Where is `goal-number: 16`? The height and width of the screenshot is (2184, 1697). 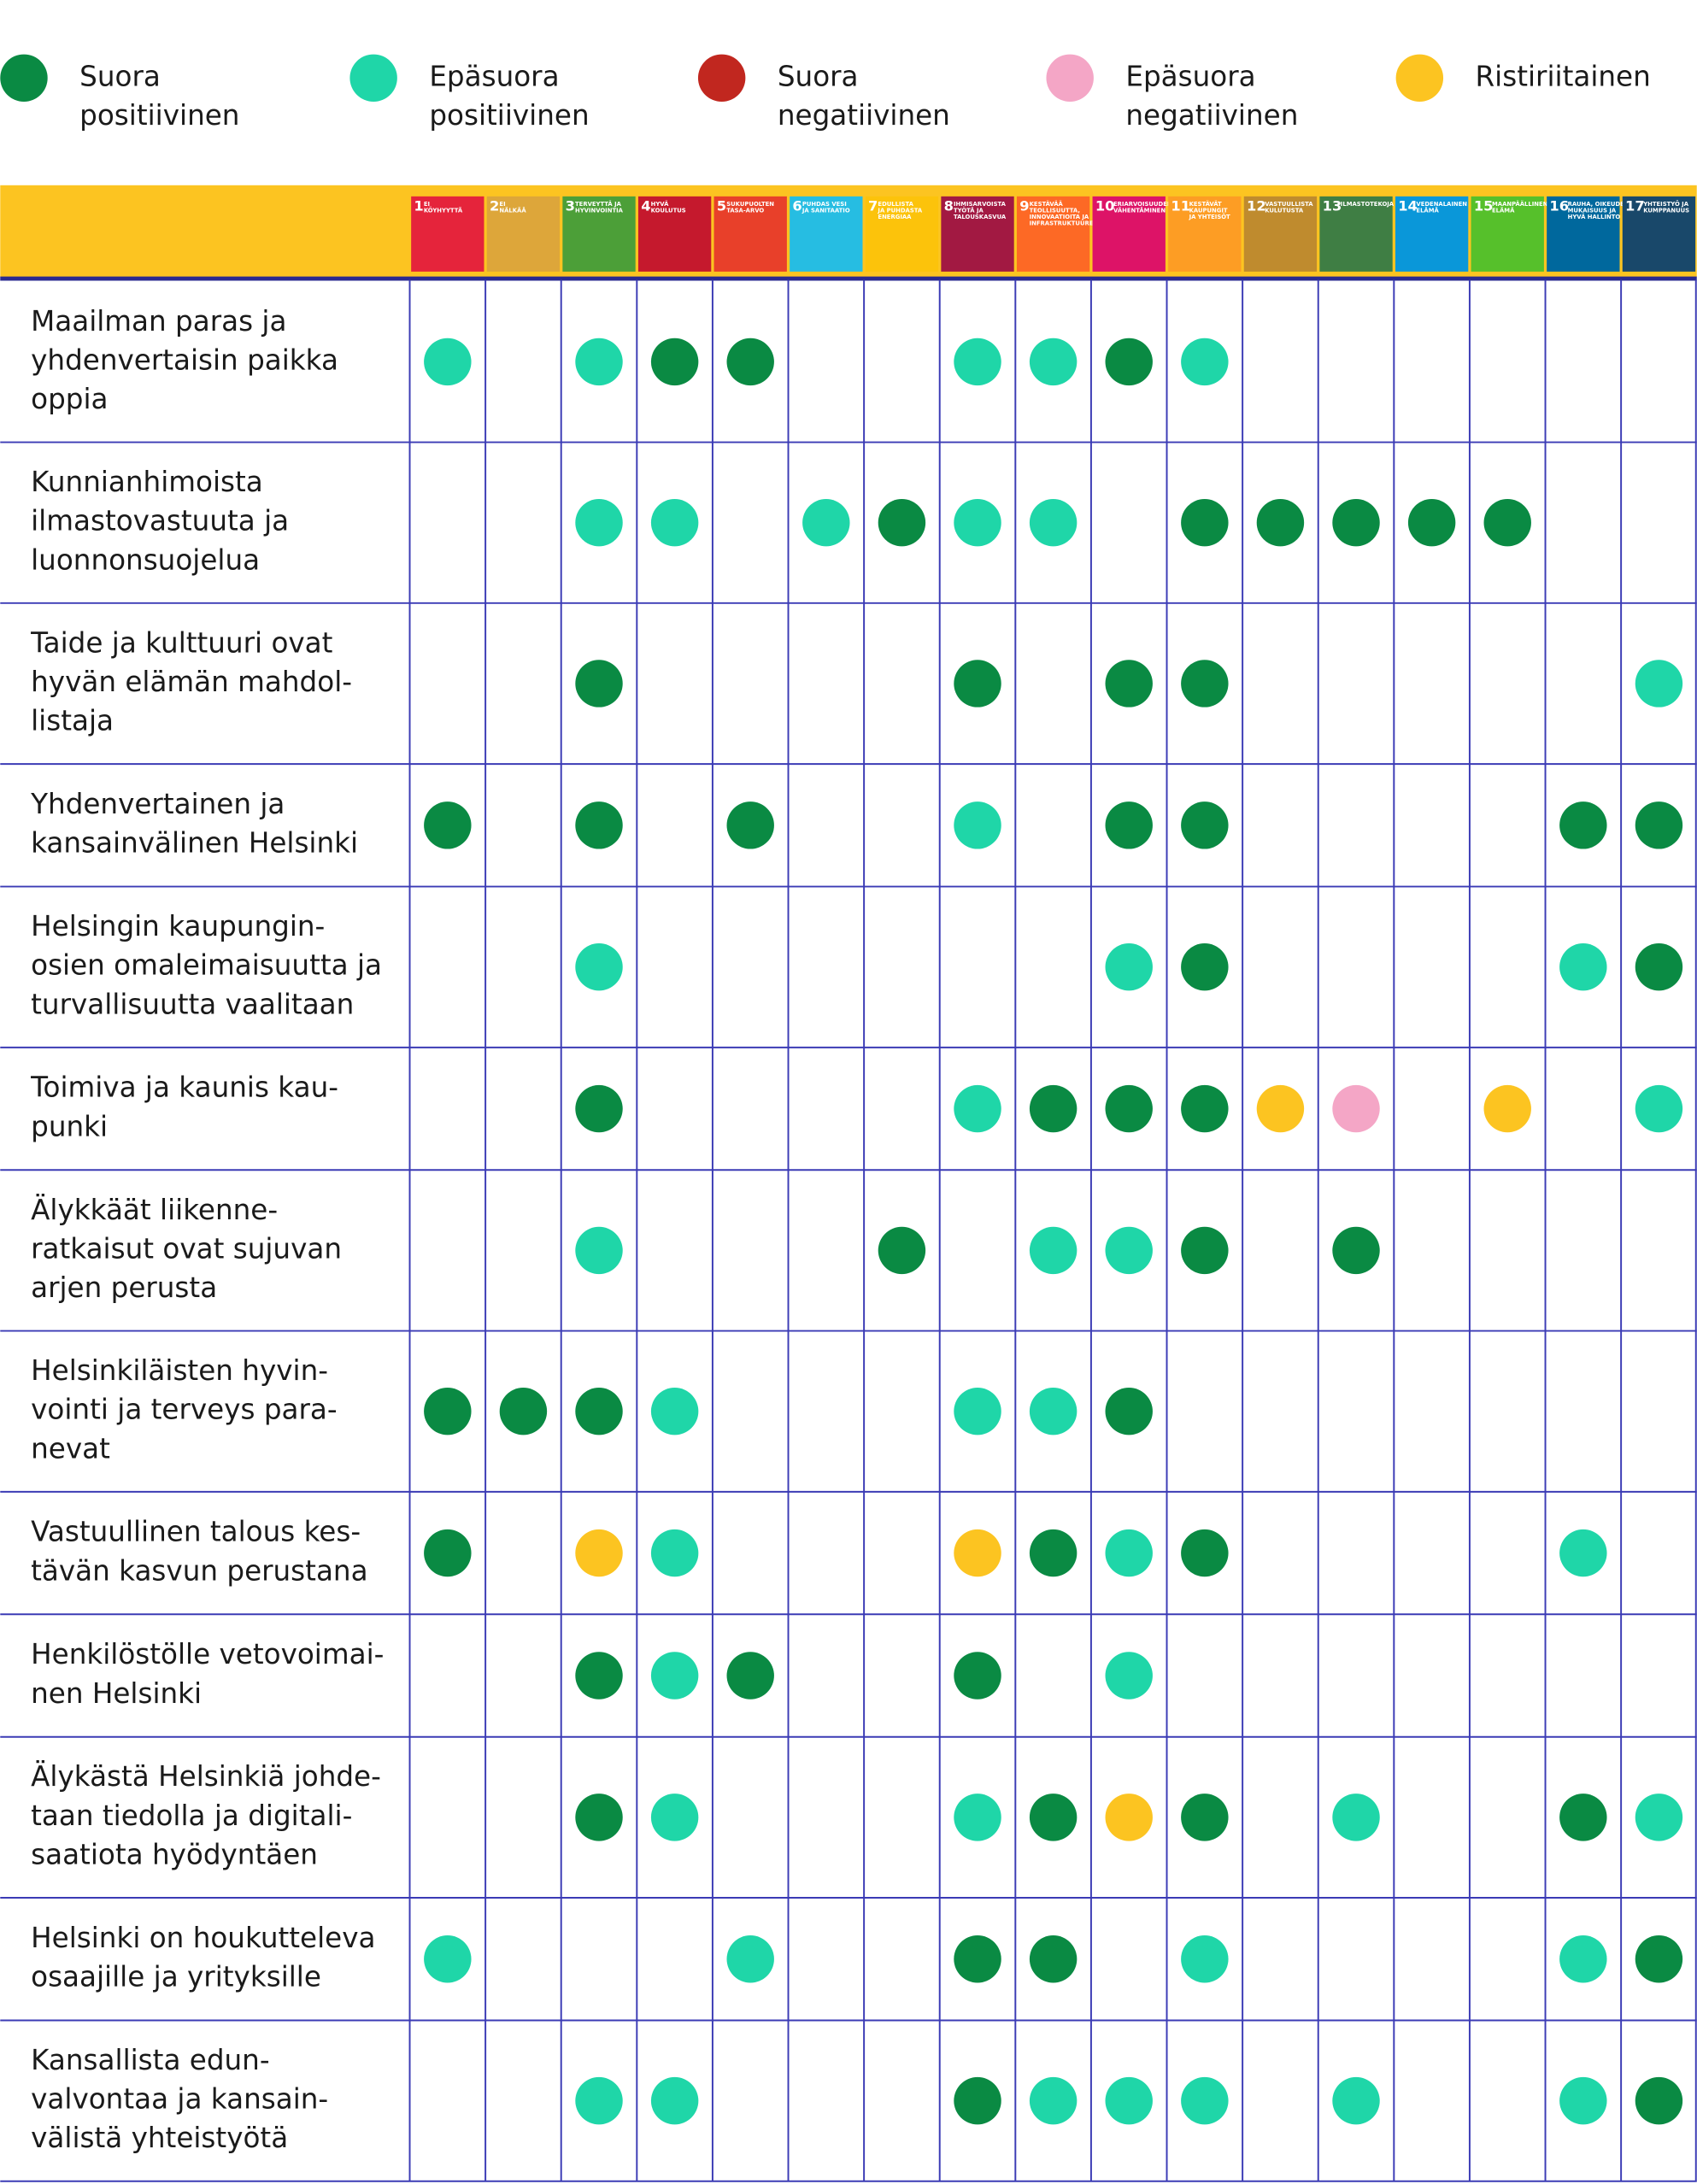 goal-number: 16 is located at coordinates (1559, 206).